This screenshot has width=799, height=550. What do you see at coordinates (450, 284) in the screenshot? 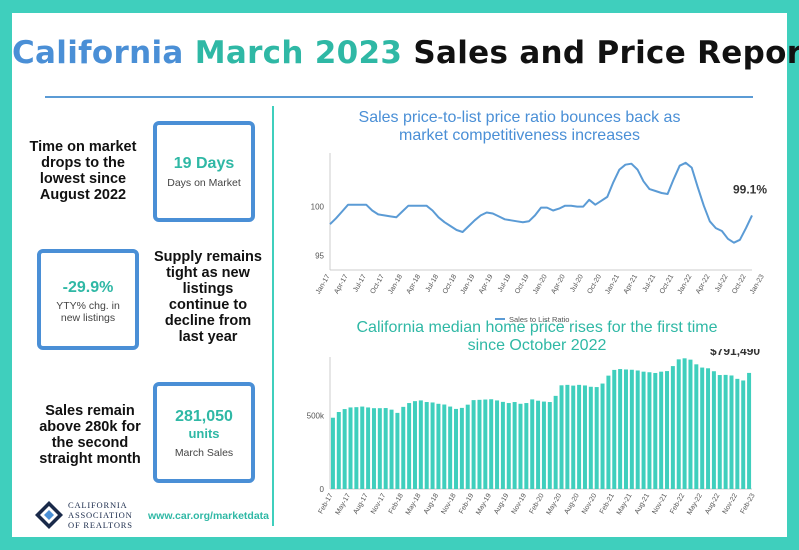
I see `line-x-tick-label: Oct-18` at bounding box center [450, 284].